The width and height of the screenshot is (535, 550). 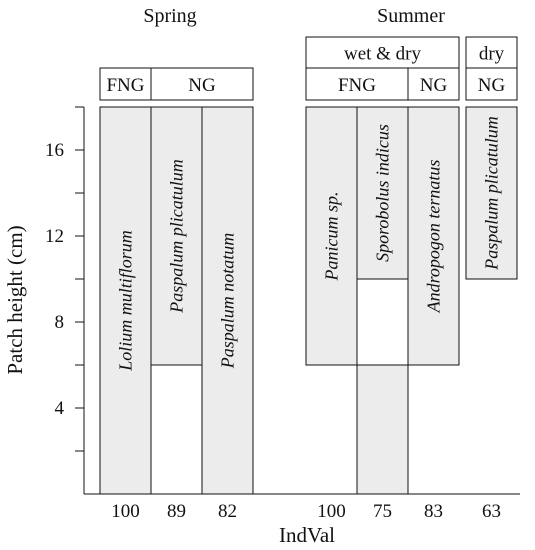 What do you see at coordinates (383, 193) in the screenshot?
I see `species-label: Sporobolus indicus` at bounding box center [383, 193].